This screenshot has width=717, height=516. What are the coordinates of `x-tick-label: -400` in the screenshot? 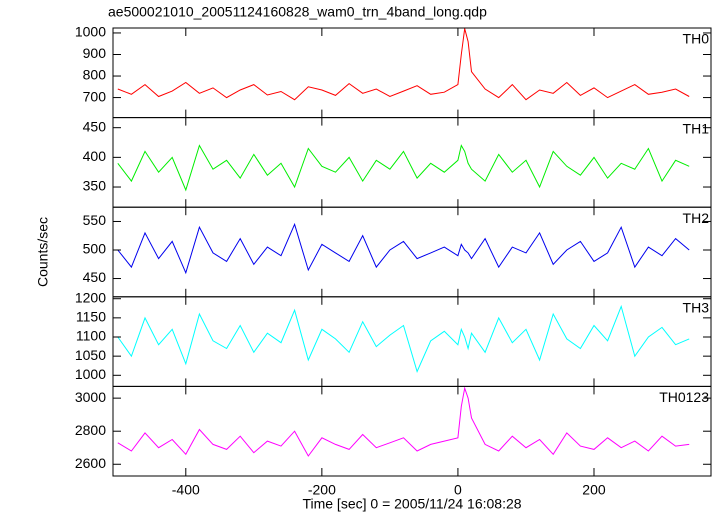 It's located at (186, 490).